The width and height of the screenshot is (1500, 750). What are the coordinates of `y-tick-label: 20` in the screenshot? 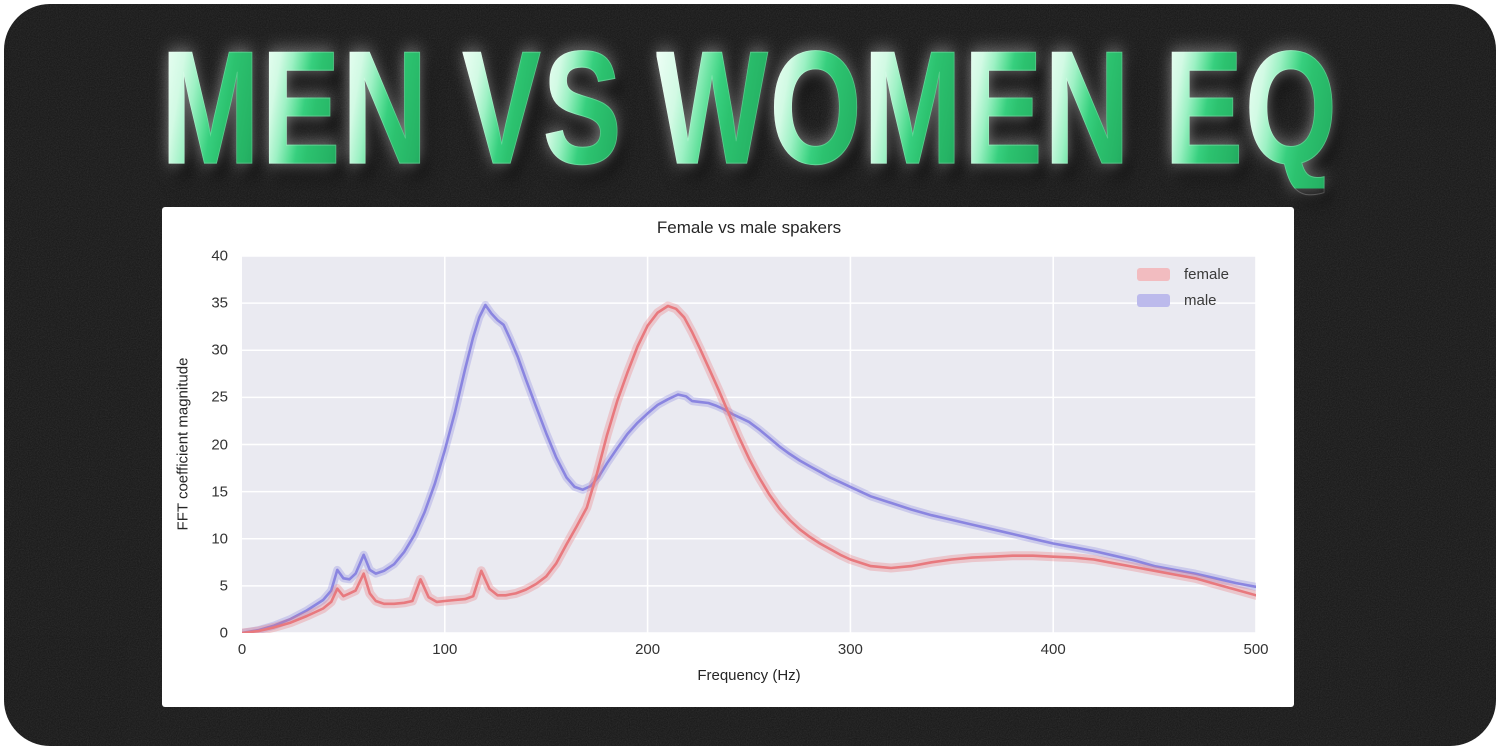 It's located at (219, 444).